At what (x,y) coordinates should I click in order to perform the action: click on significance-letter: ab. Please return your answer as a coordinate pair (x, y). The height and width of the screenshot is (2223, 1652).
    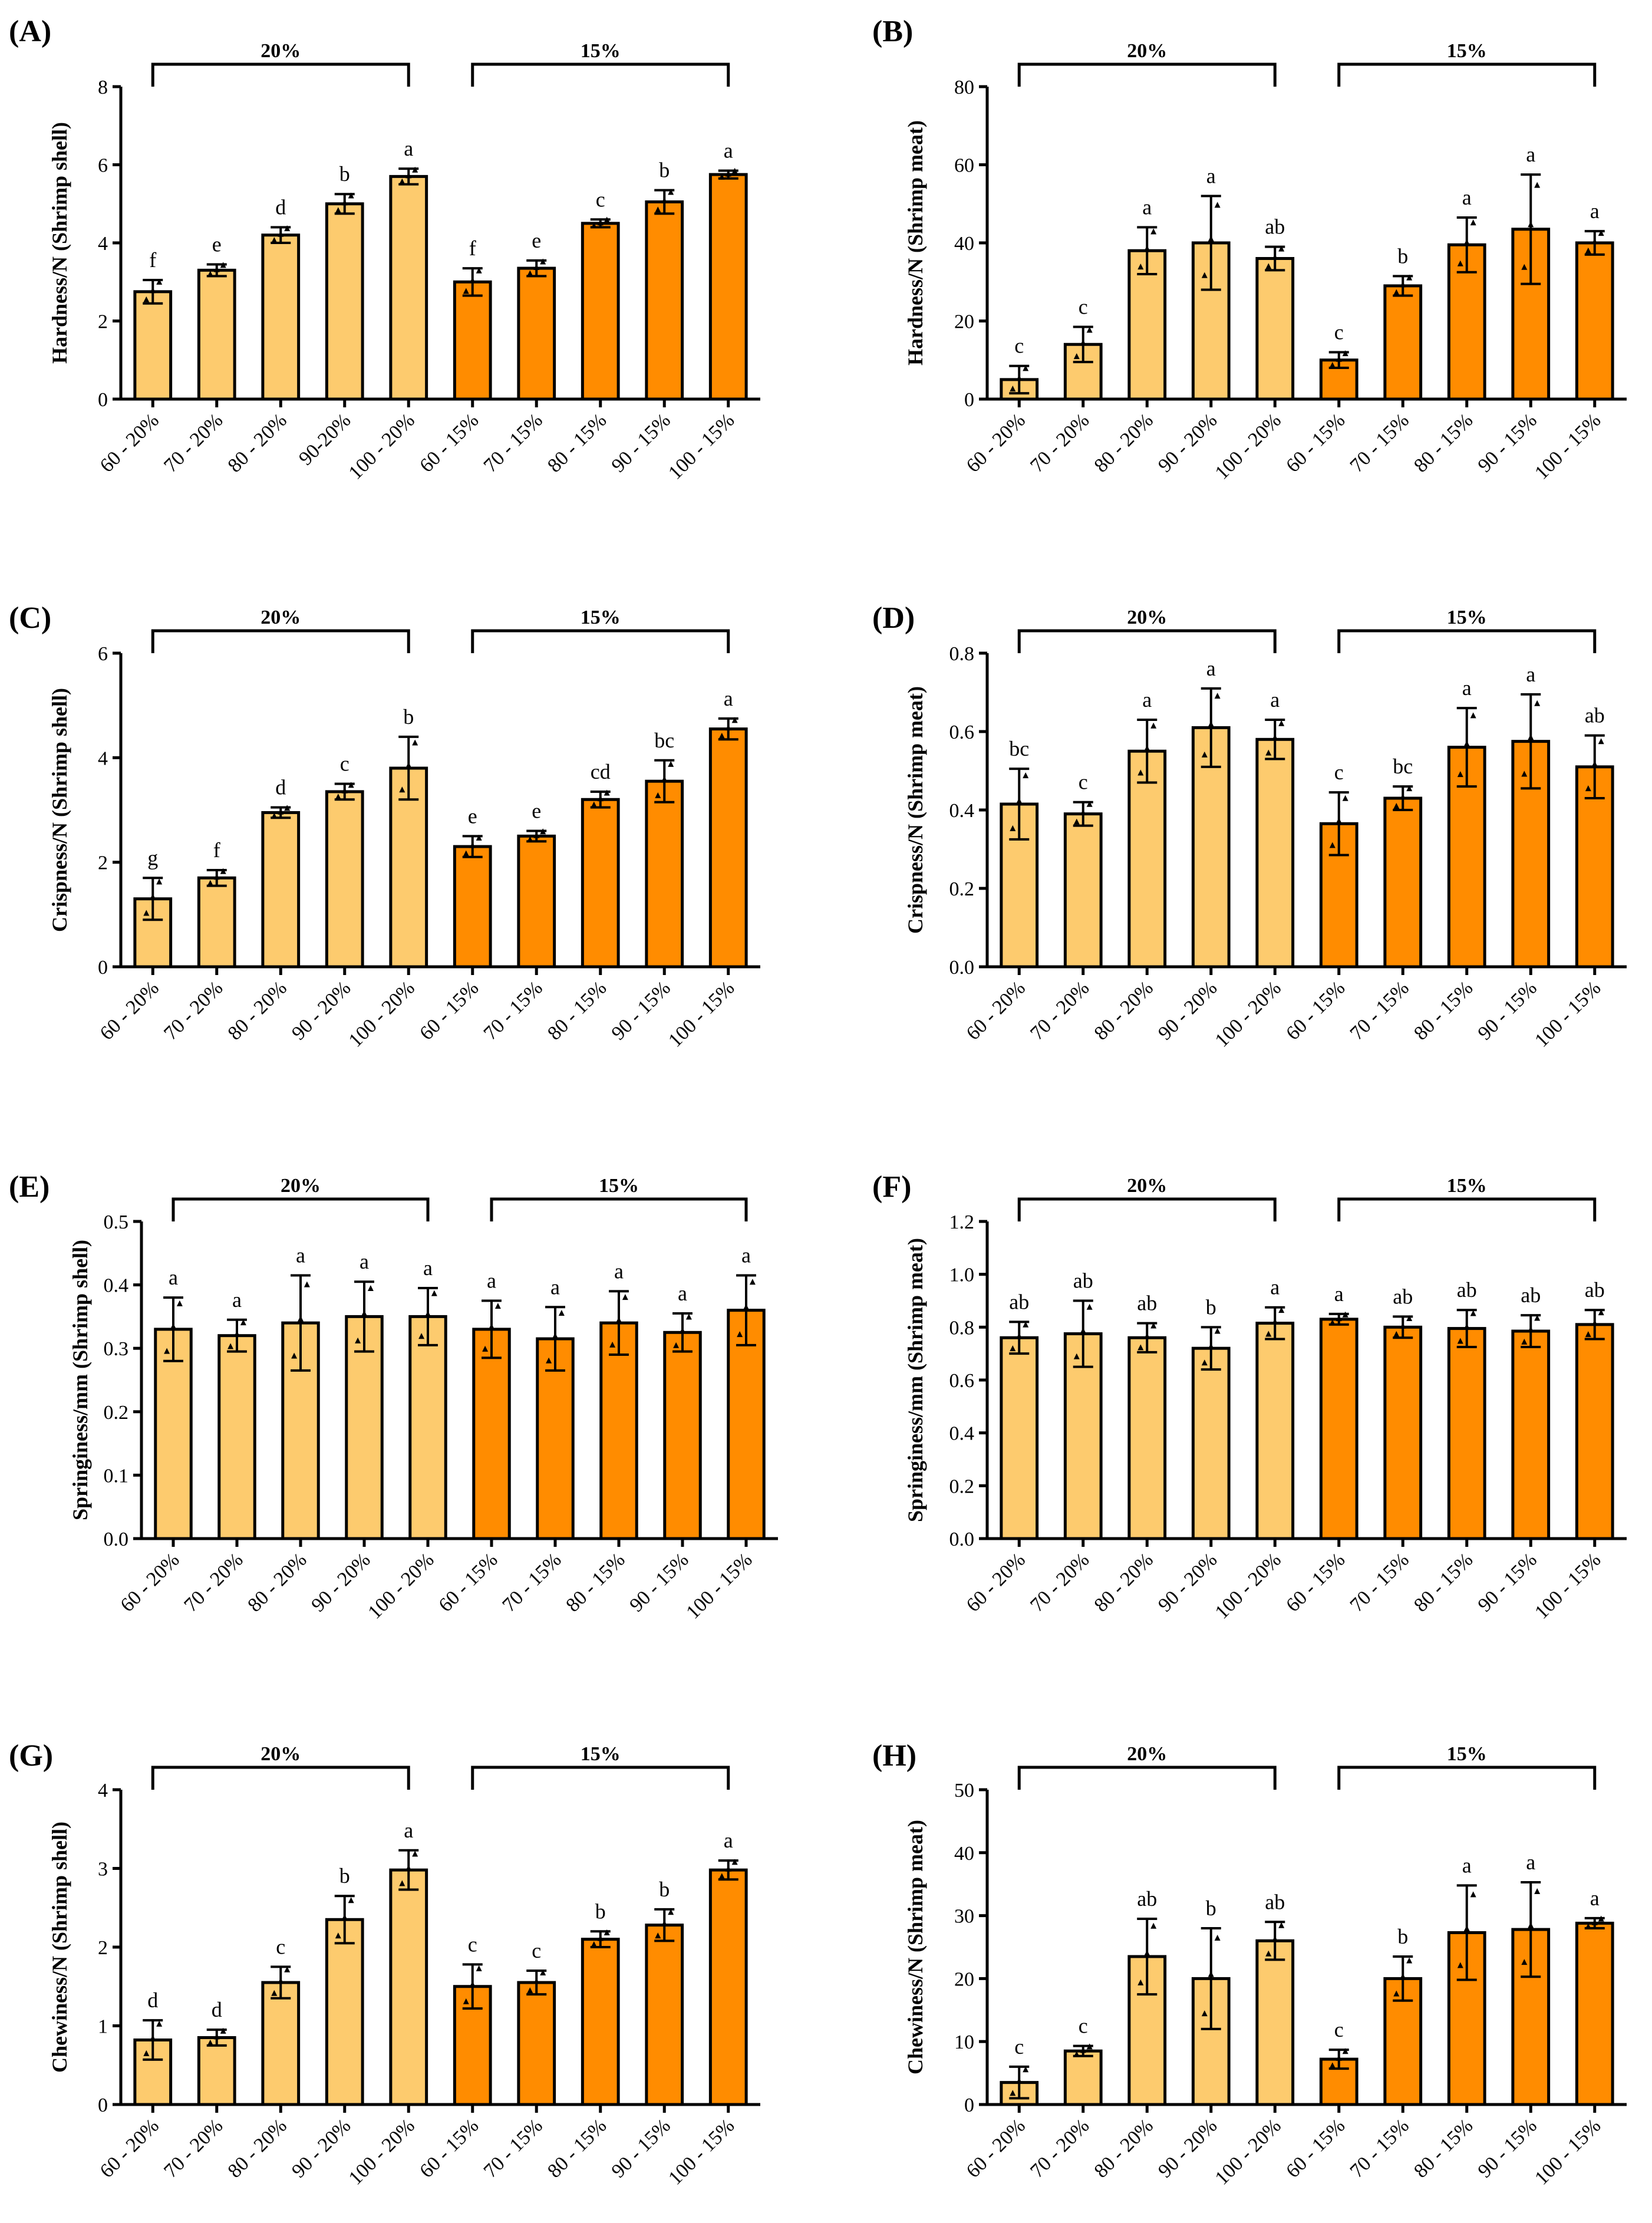
    Looking at the image, I should click on (1275, 1902).